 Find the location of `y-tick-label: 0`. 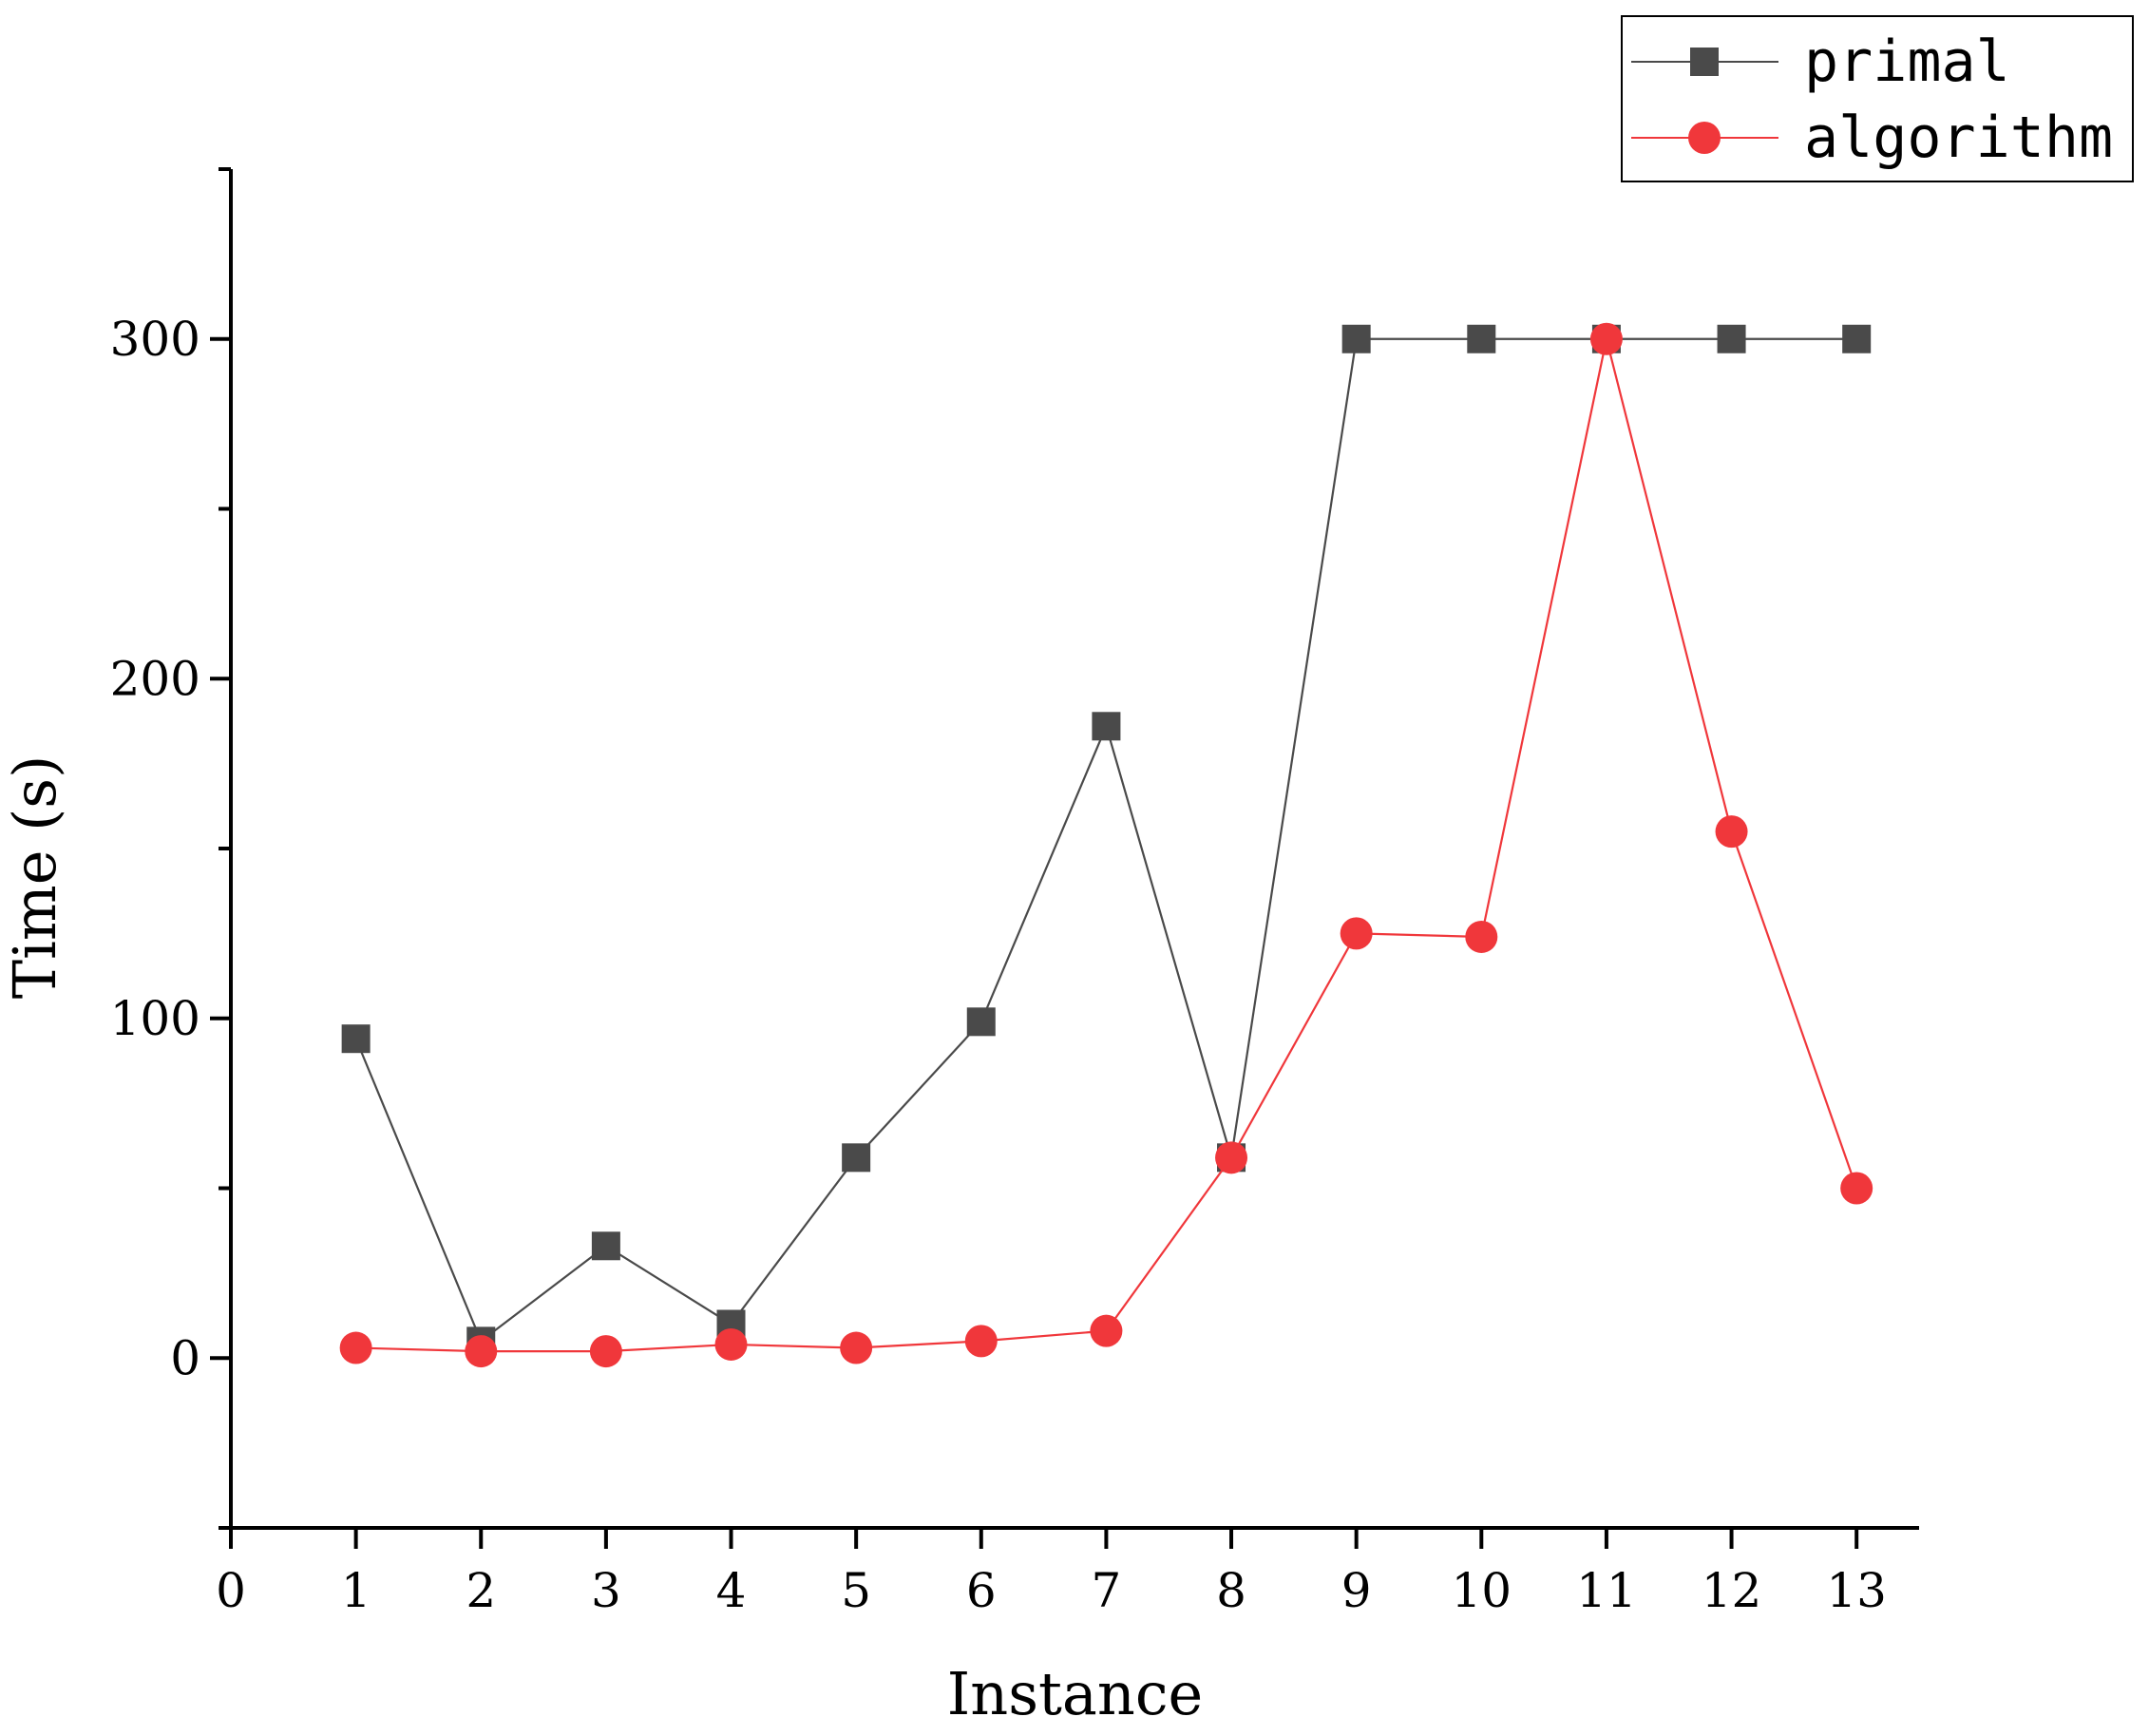

y-tick-label: 0 is located at coordinates (185, 1358).